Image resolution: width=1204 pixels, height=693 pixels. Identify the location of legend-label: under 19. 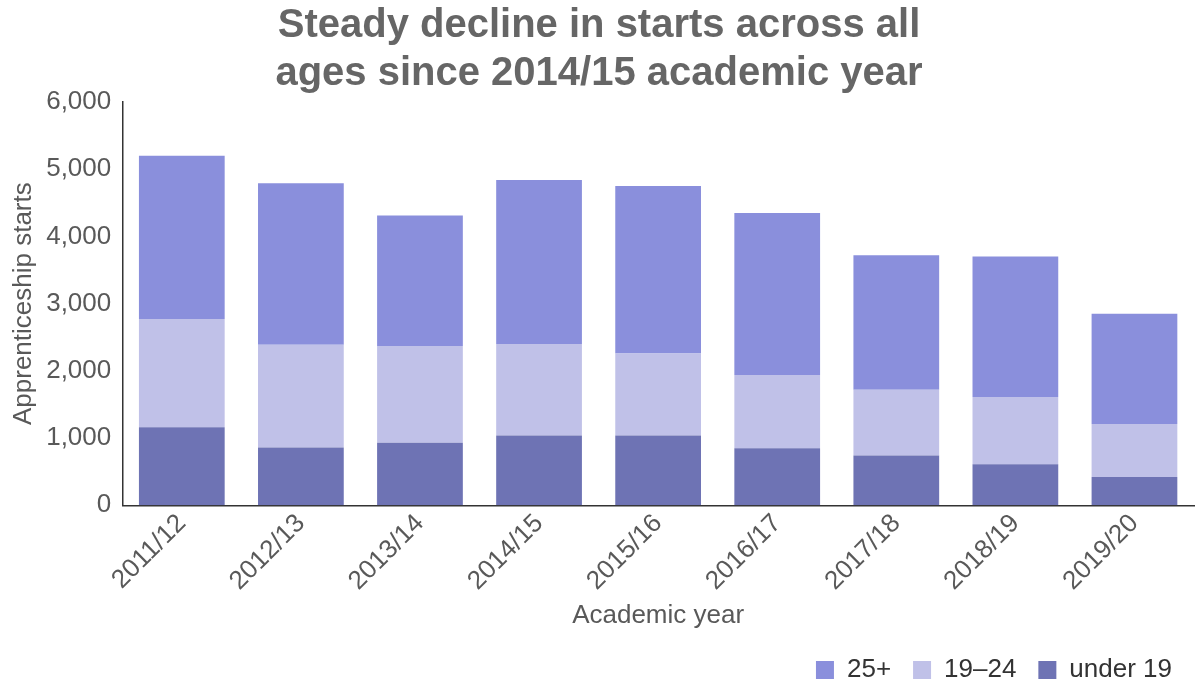
(1121, 668).